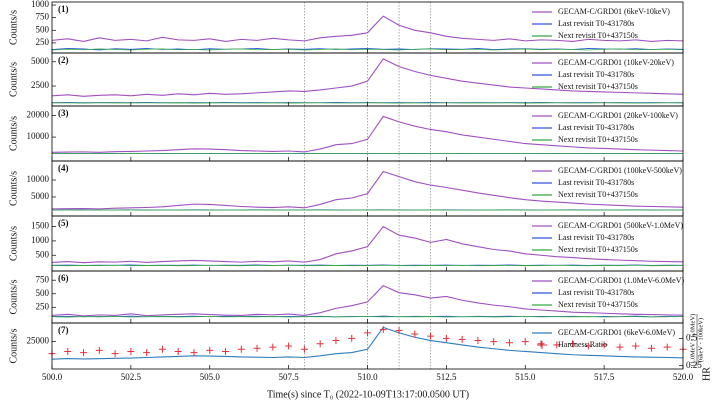 The image size is (714, 402). Describe the element at coordinates (289, 377) in the screenshot. I see `x-tick-label: 507.5` at that location.